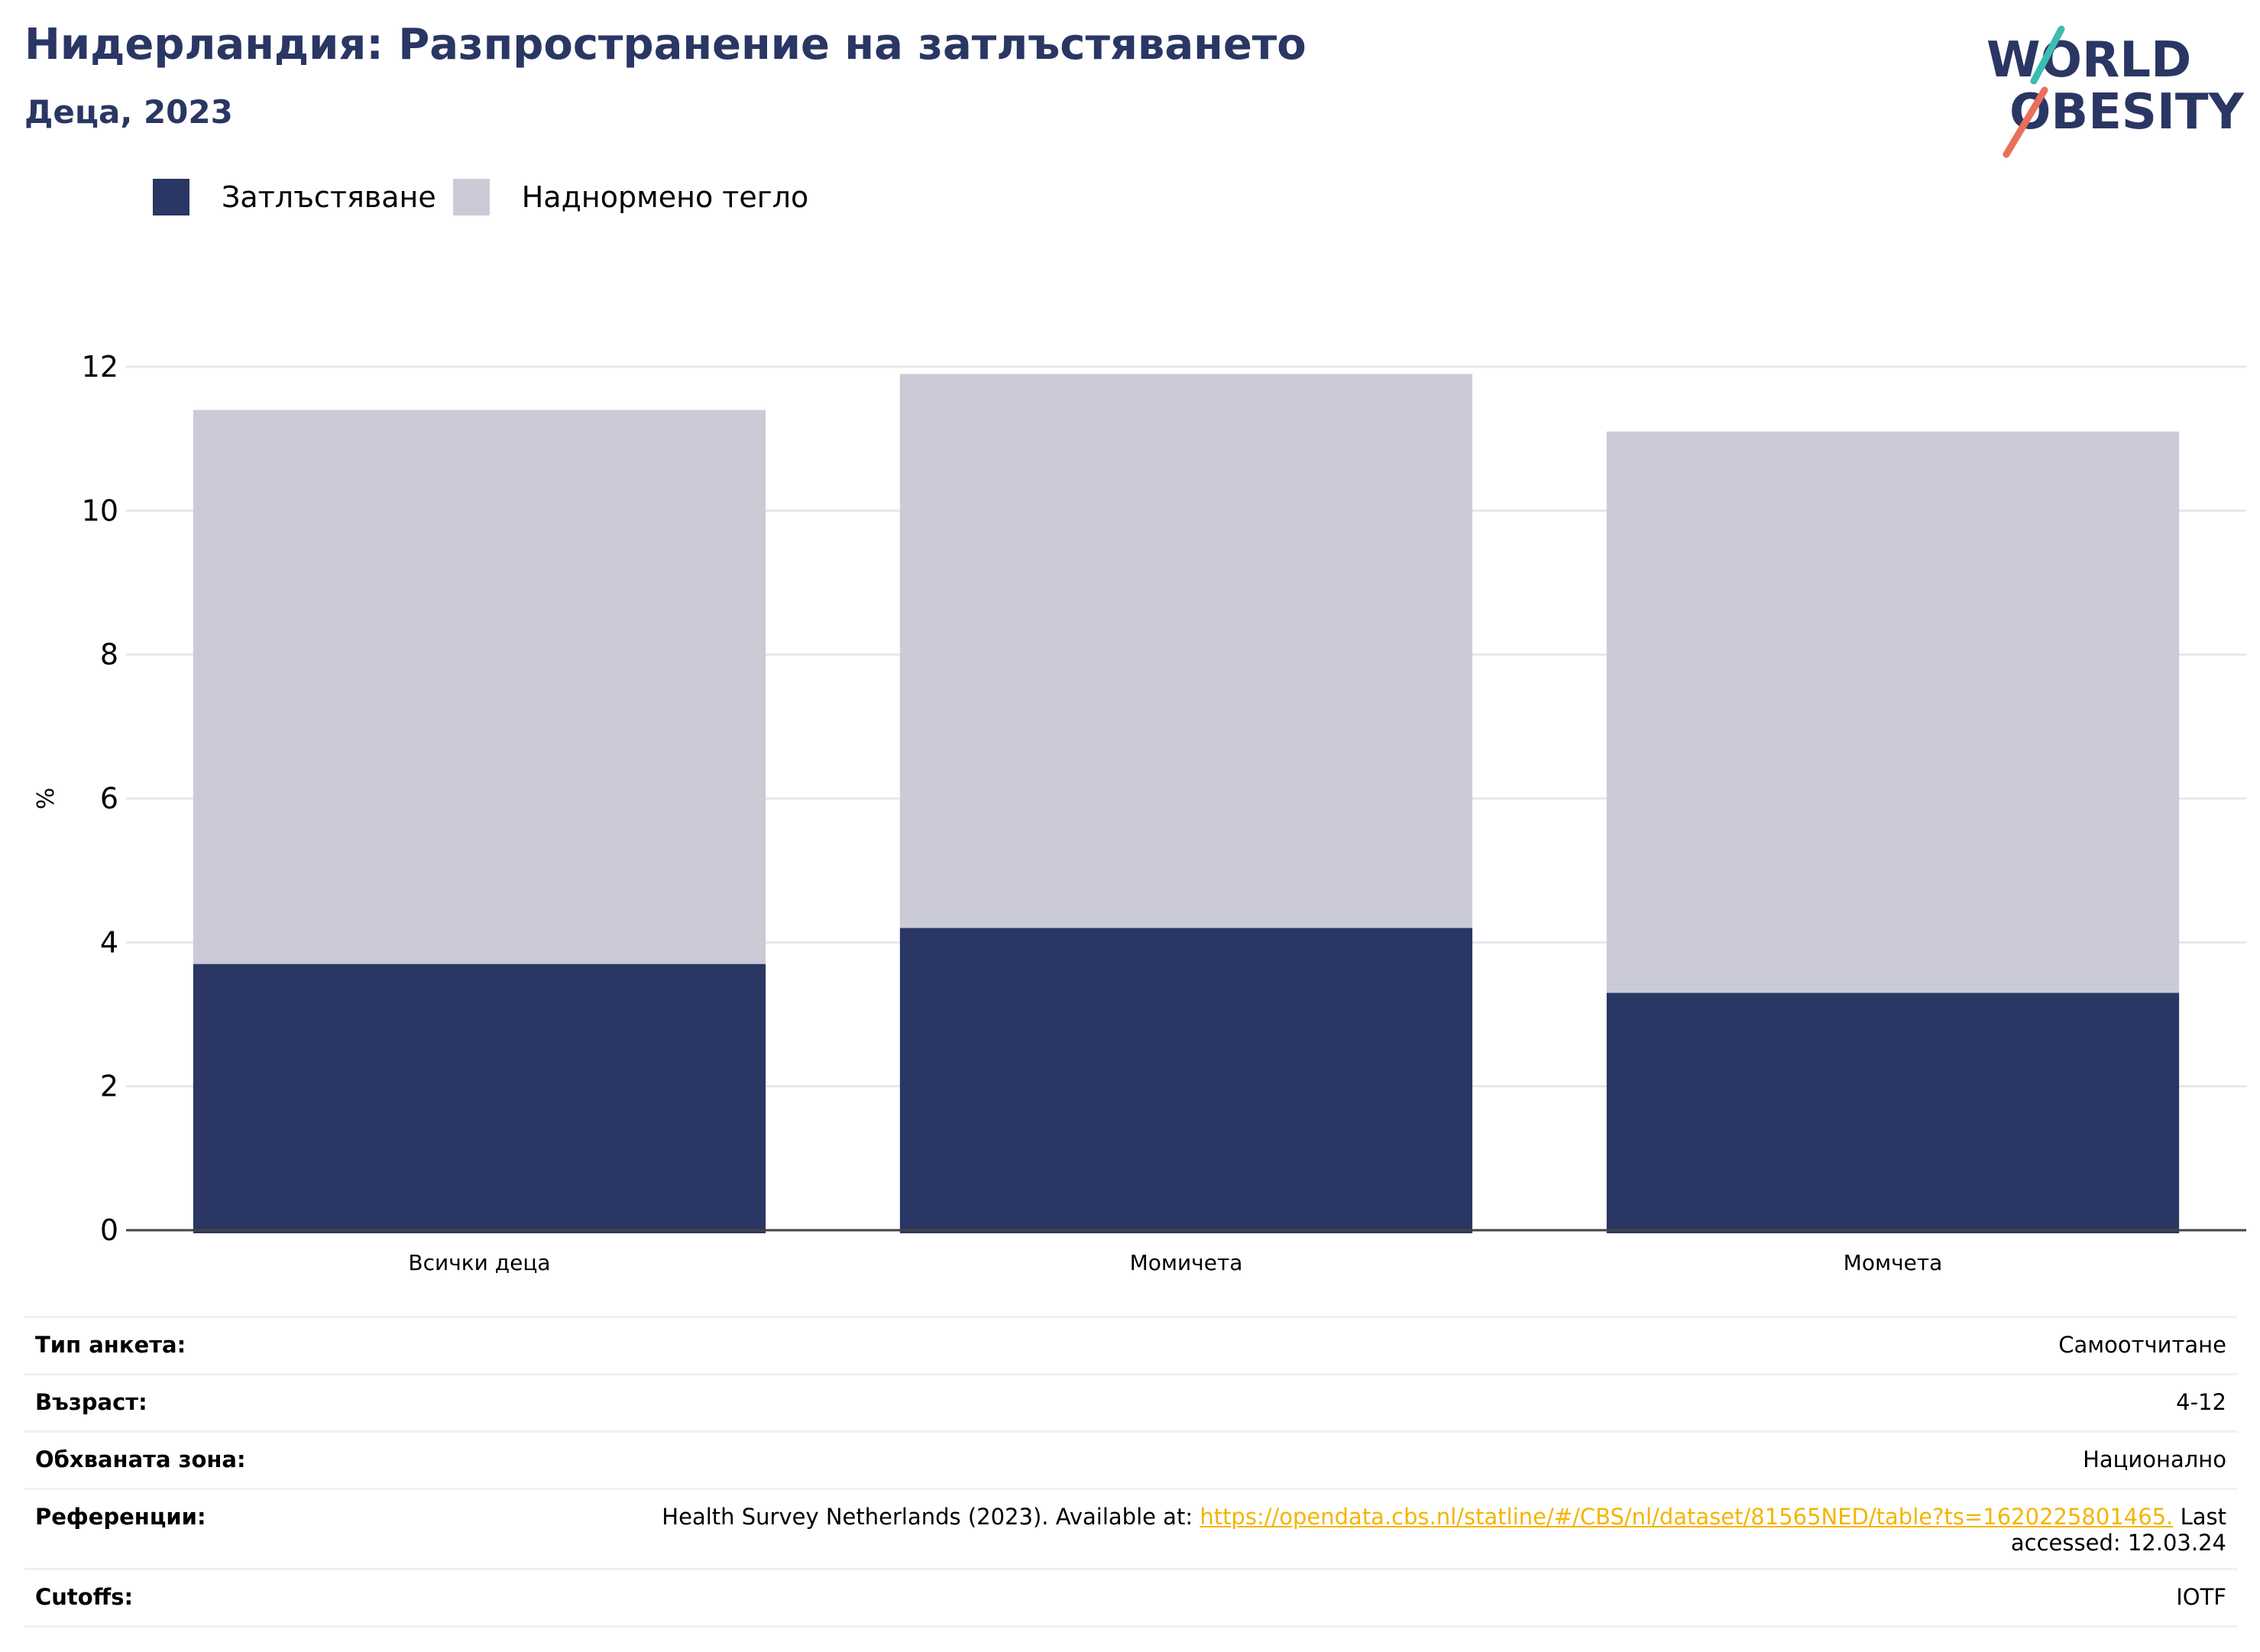  I want to click on info-key-age: Възраст:, so click(91, 1402).